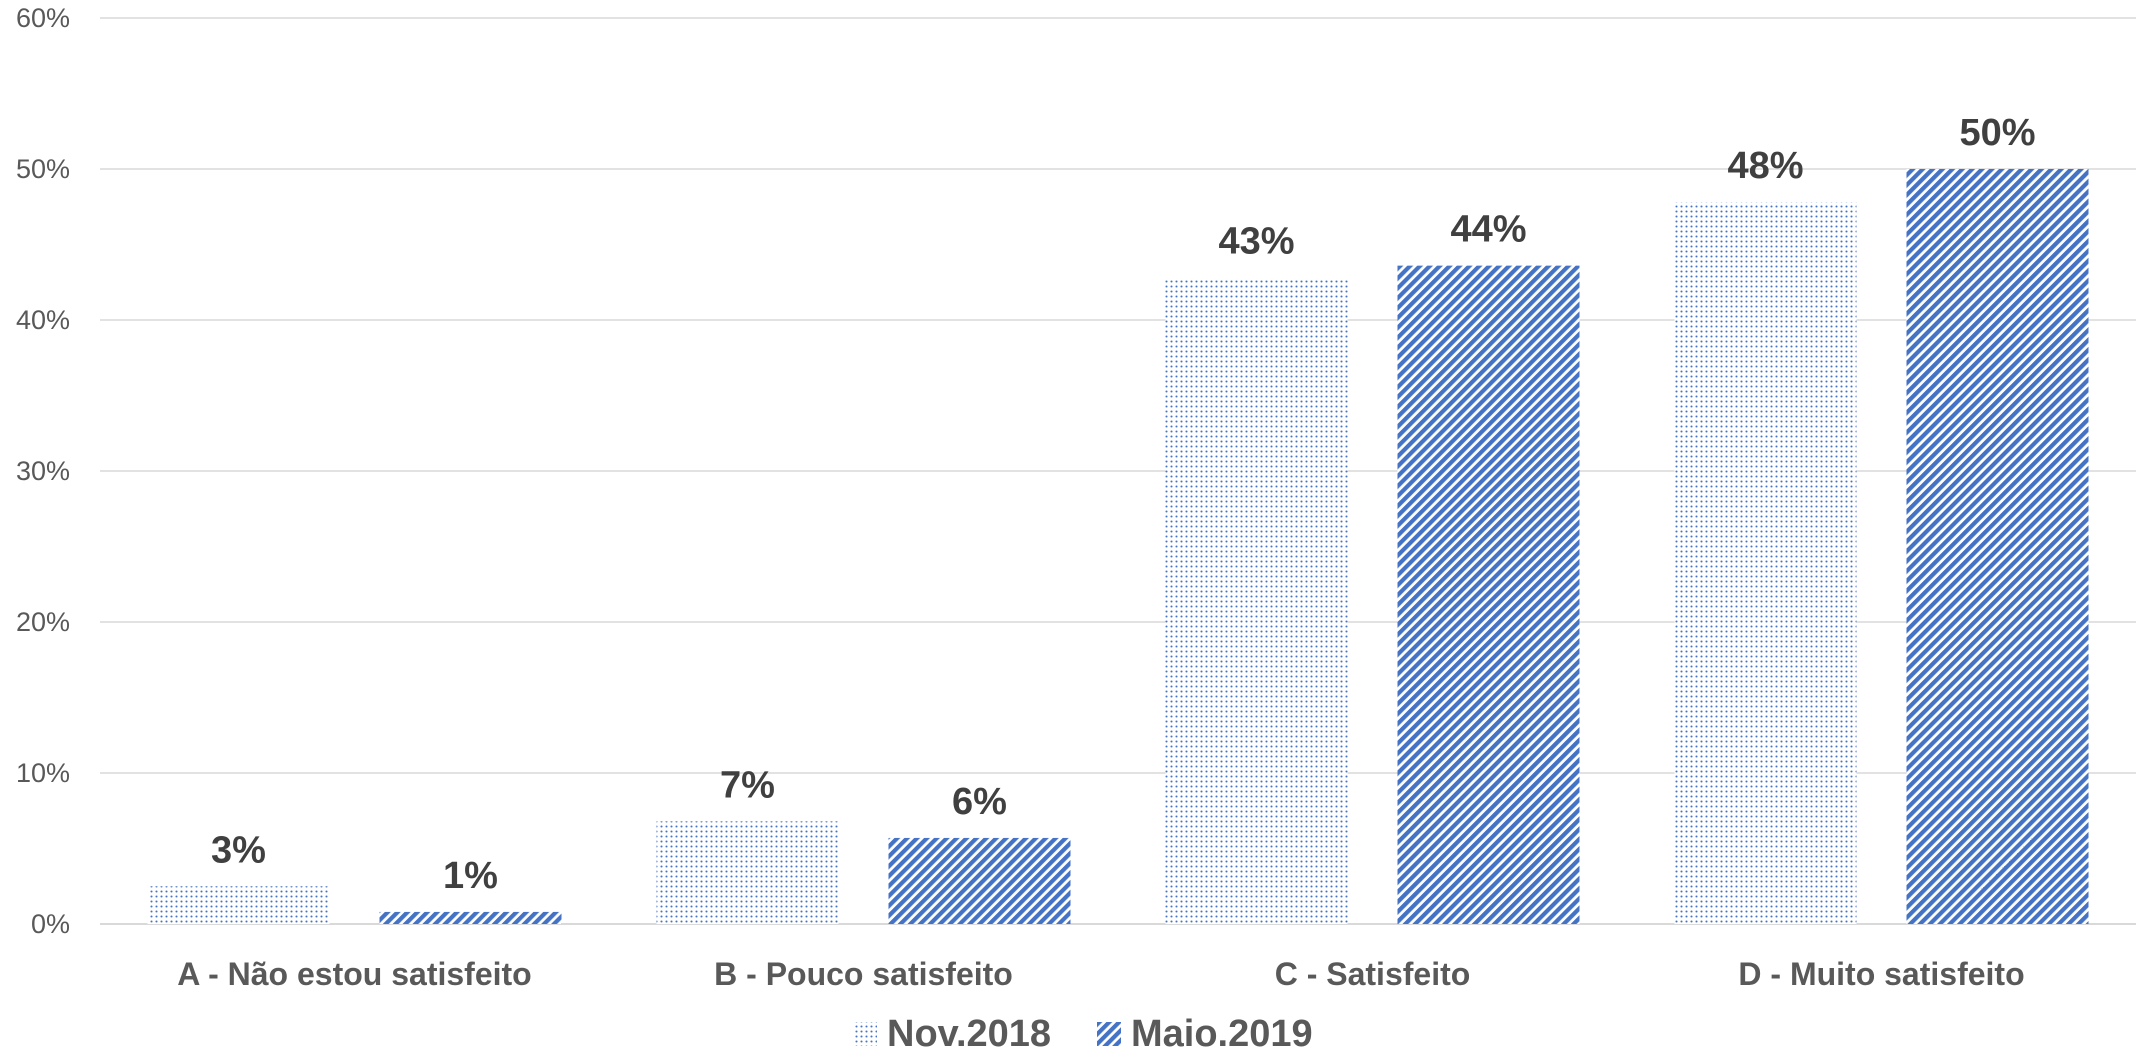  I want to click on data-label: 44%, so click(1488, 230).